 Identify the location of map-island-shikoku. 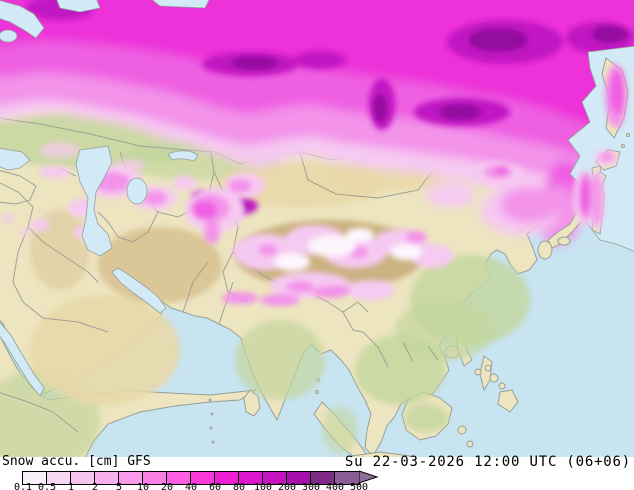
(564, 241).